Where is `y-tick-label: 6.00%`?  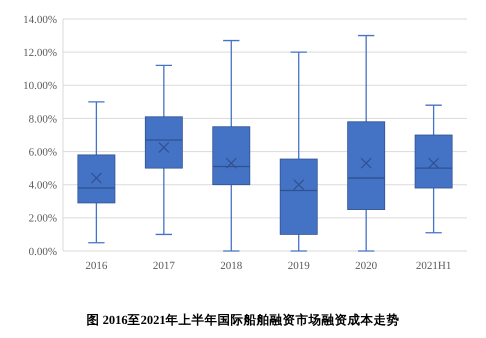 y-tick-label: 6.00% is located at coordinates (42, 152).